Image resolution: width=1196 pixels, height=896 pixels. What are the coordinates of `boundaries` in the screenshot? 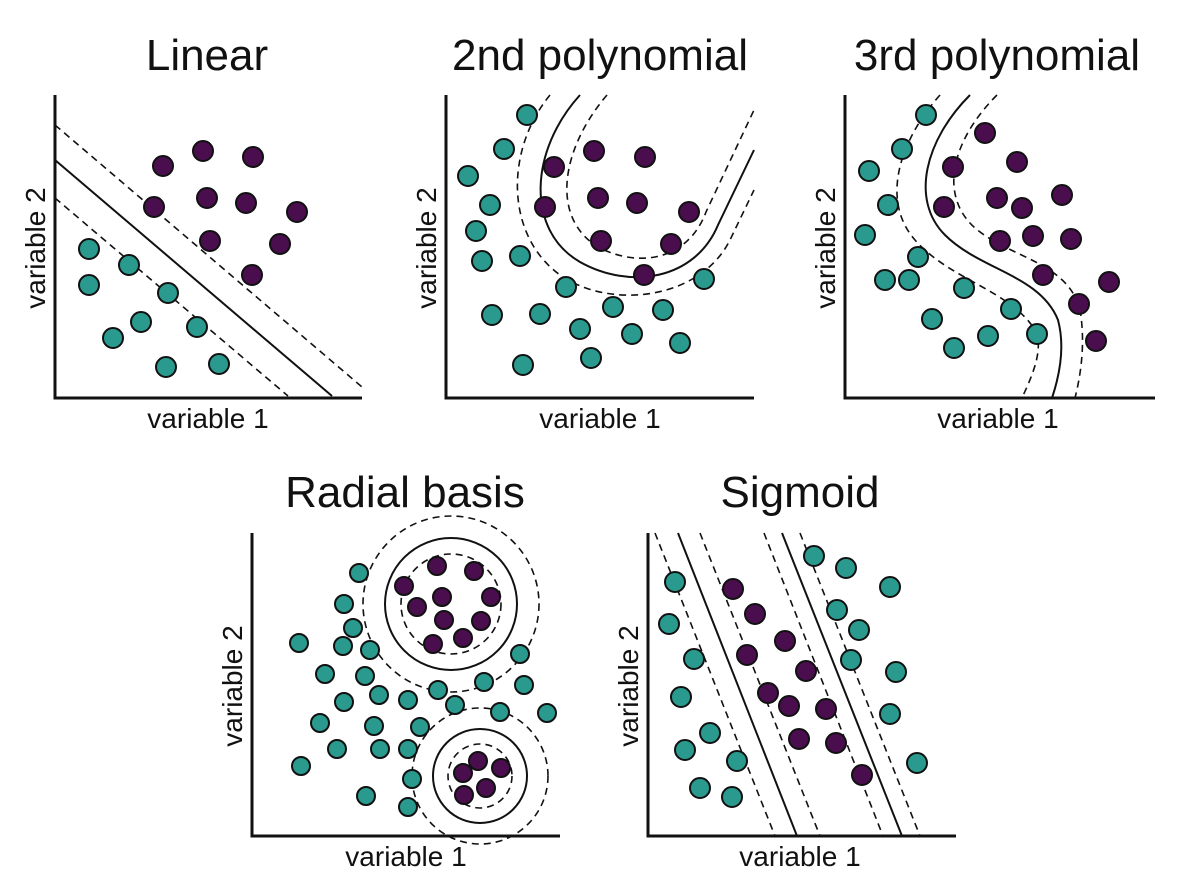 It's located at (208, 260).